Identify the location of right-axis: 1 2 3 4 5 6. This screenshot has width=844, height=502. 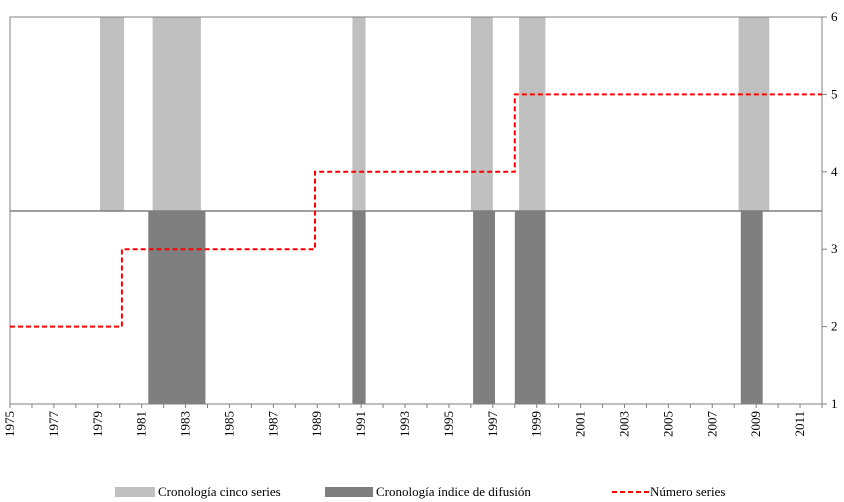
(830, 210).